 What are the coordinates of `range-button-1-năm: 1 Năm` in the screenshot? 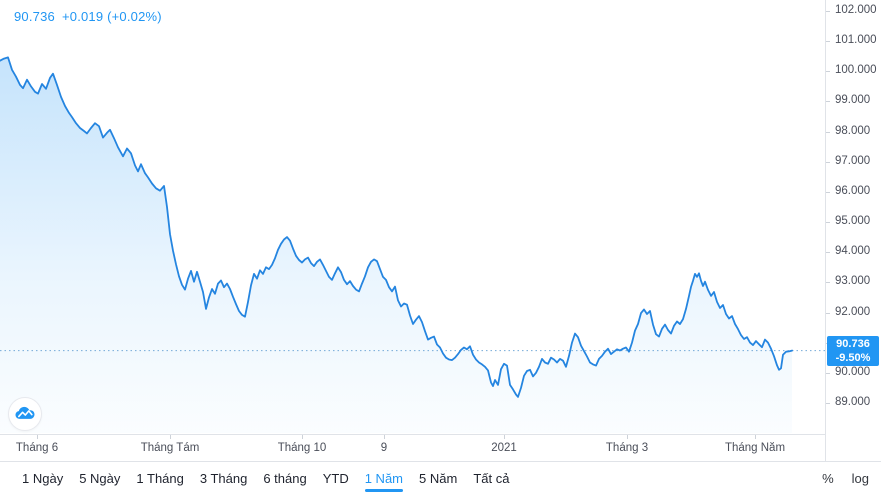 It's located at (384, 478).